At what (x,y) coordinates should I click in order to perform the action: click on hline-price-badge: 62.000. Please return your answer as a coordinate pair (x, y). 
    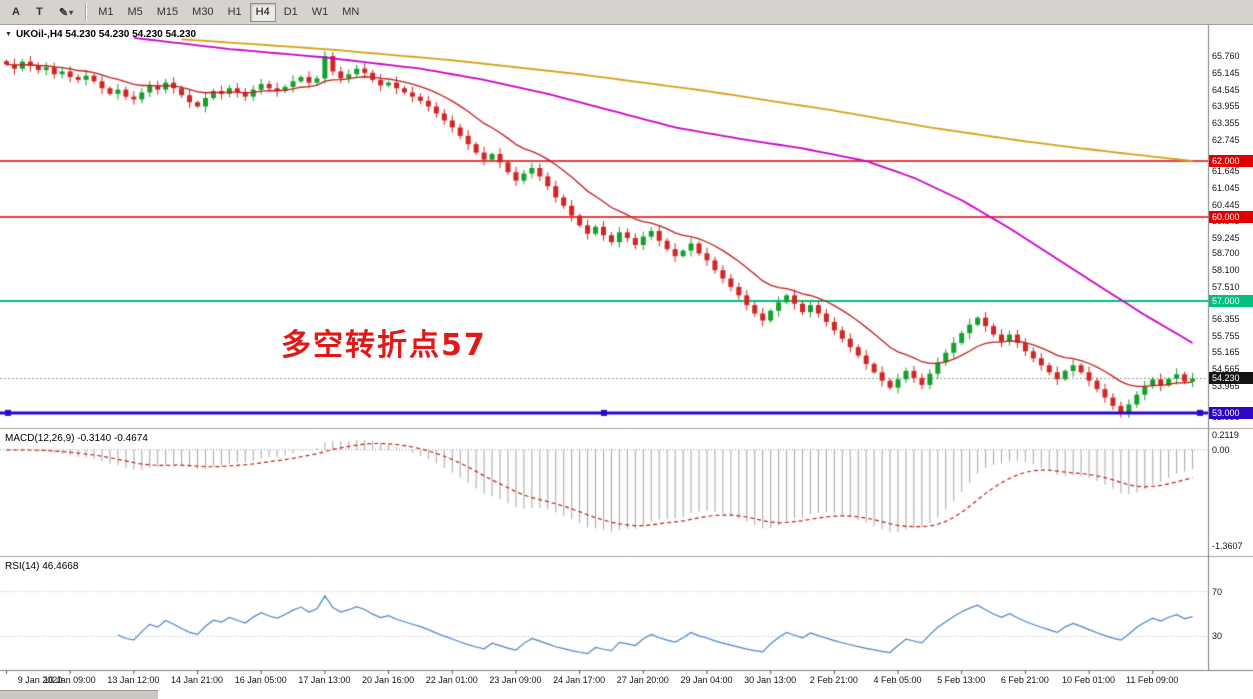
    Looking at the image, I should click on (1231, 161).